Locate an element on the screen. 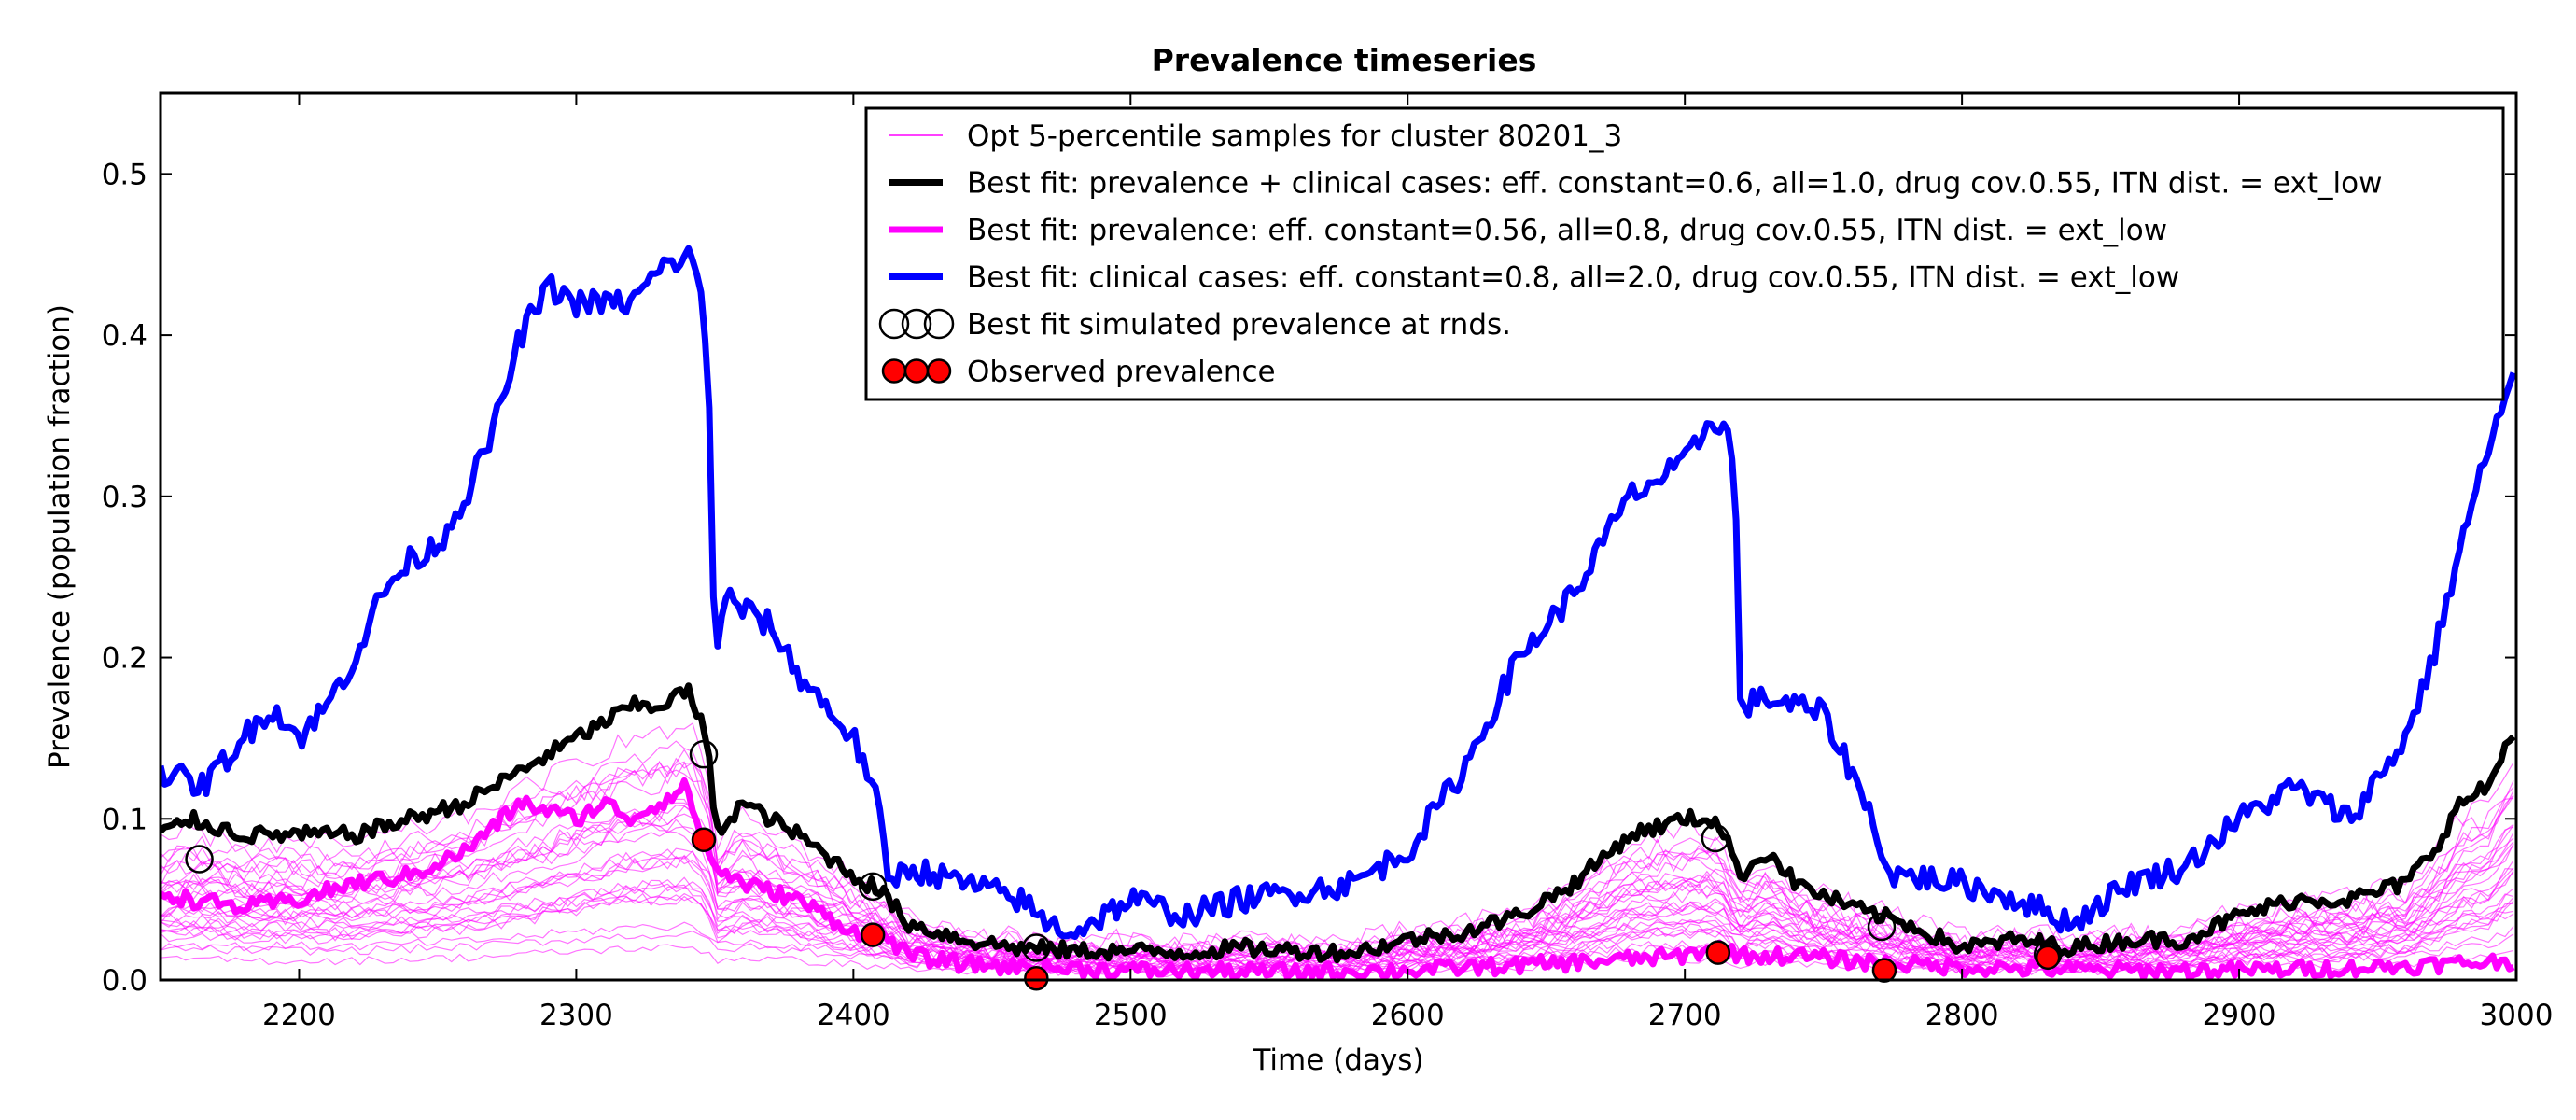  x-tick-label: 2200 is located at coordinates (299, 1015).